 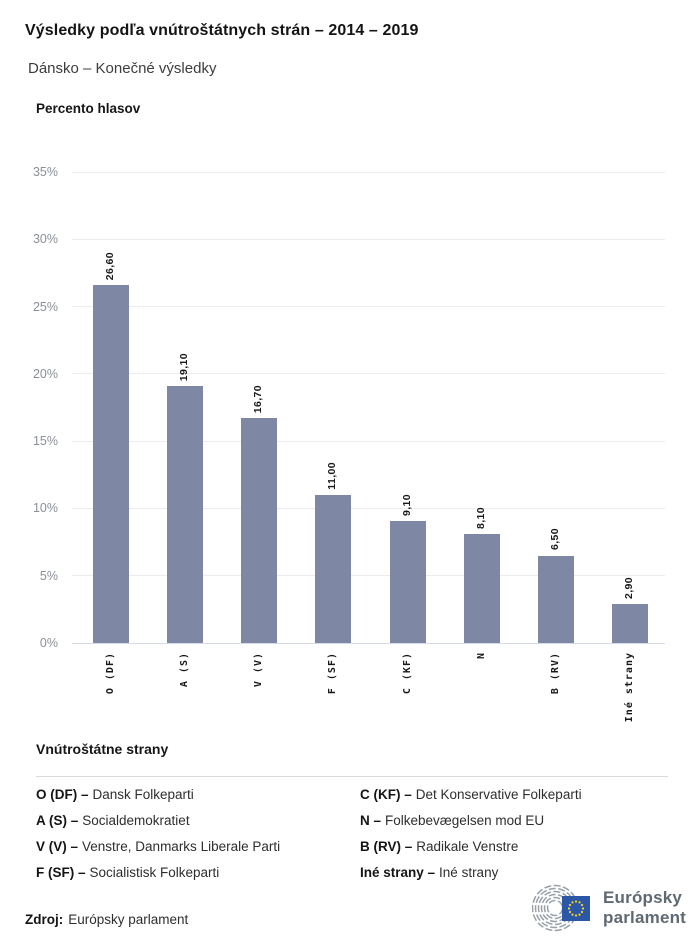 I want to click on bar-iné-strany, so click(x=629, y=623).